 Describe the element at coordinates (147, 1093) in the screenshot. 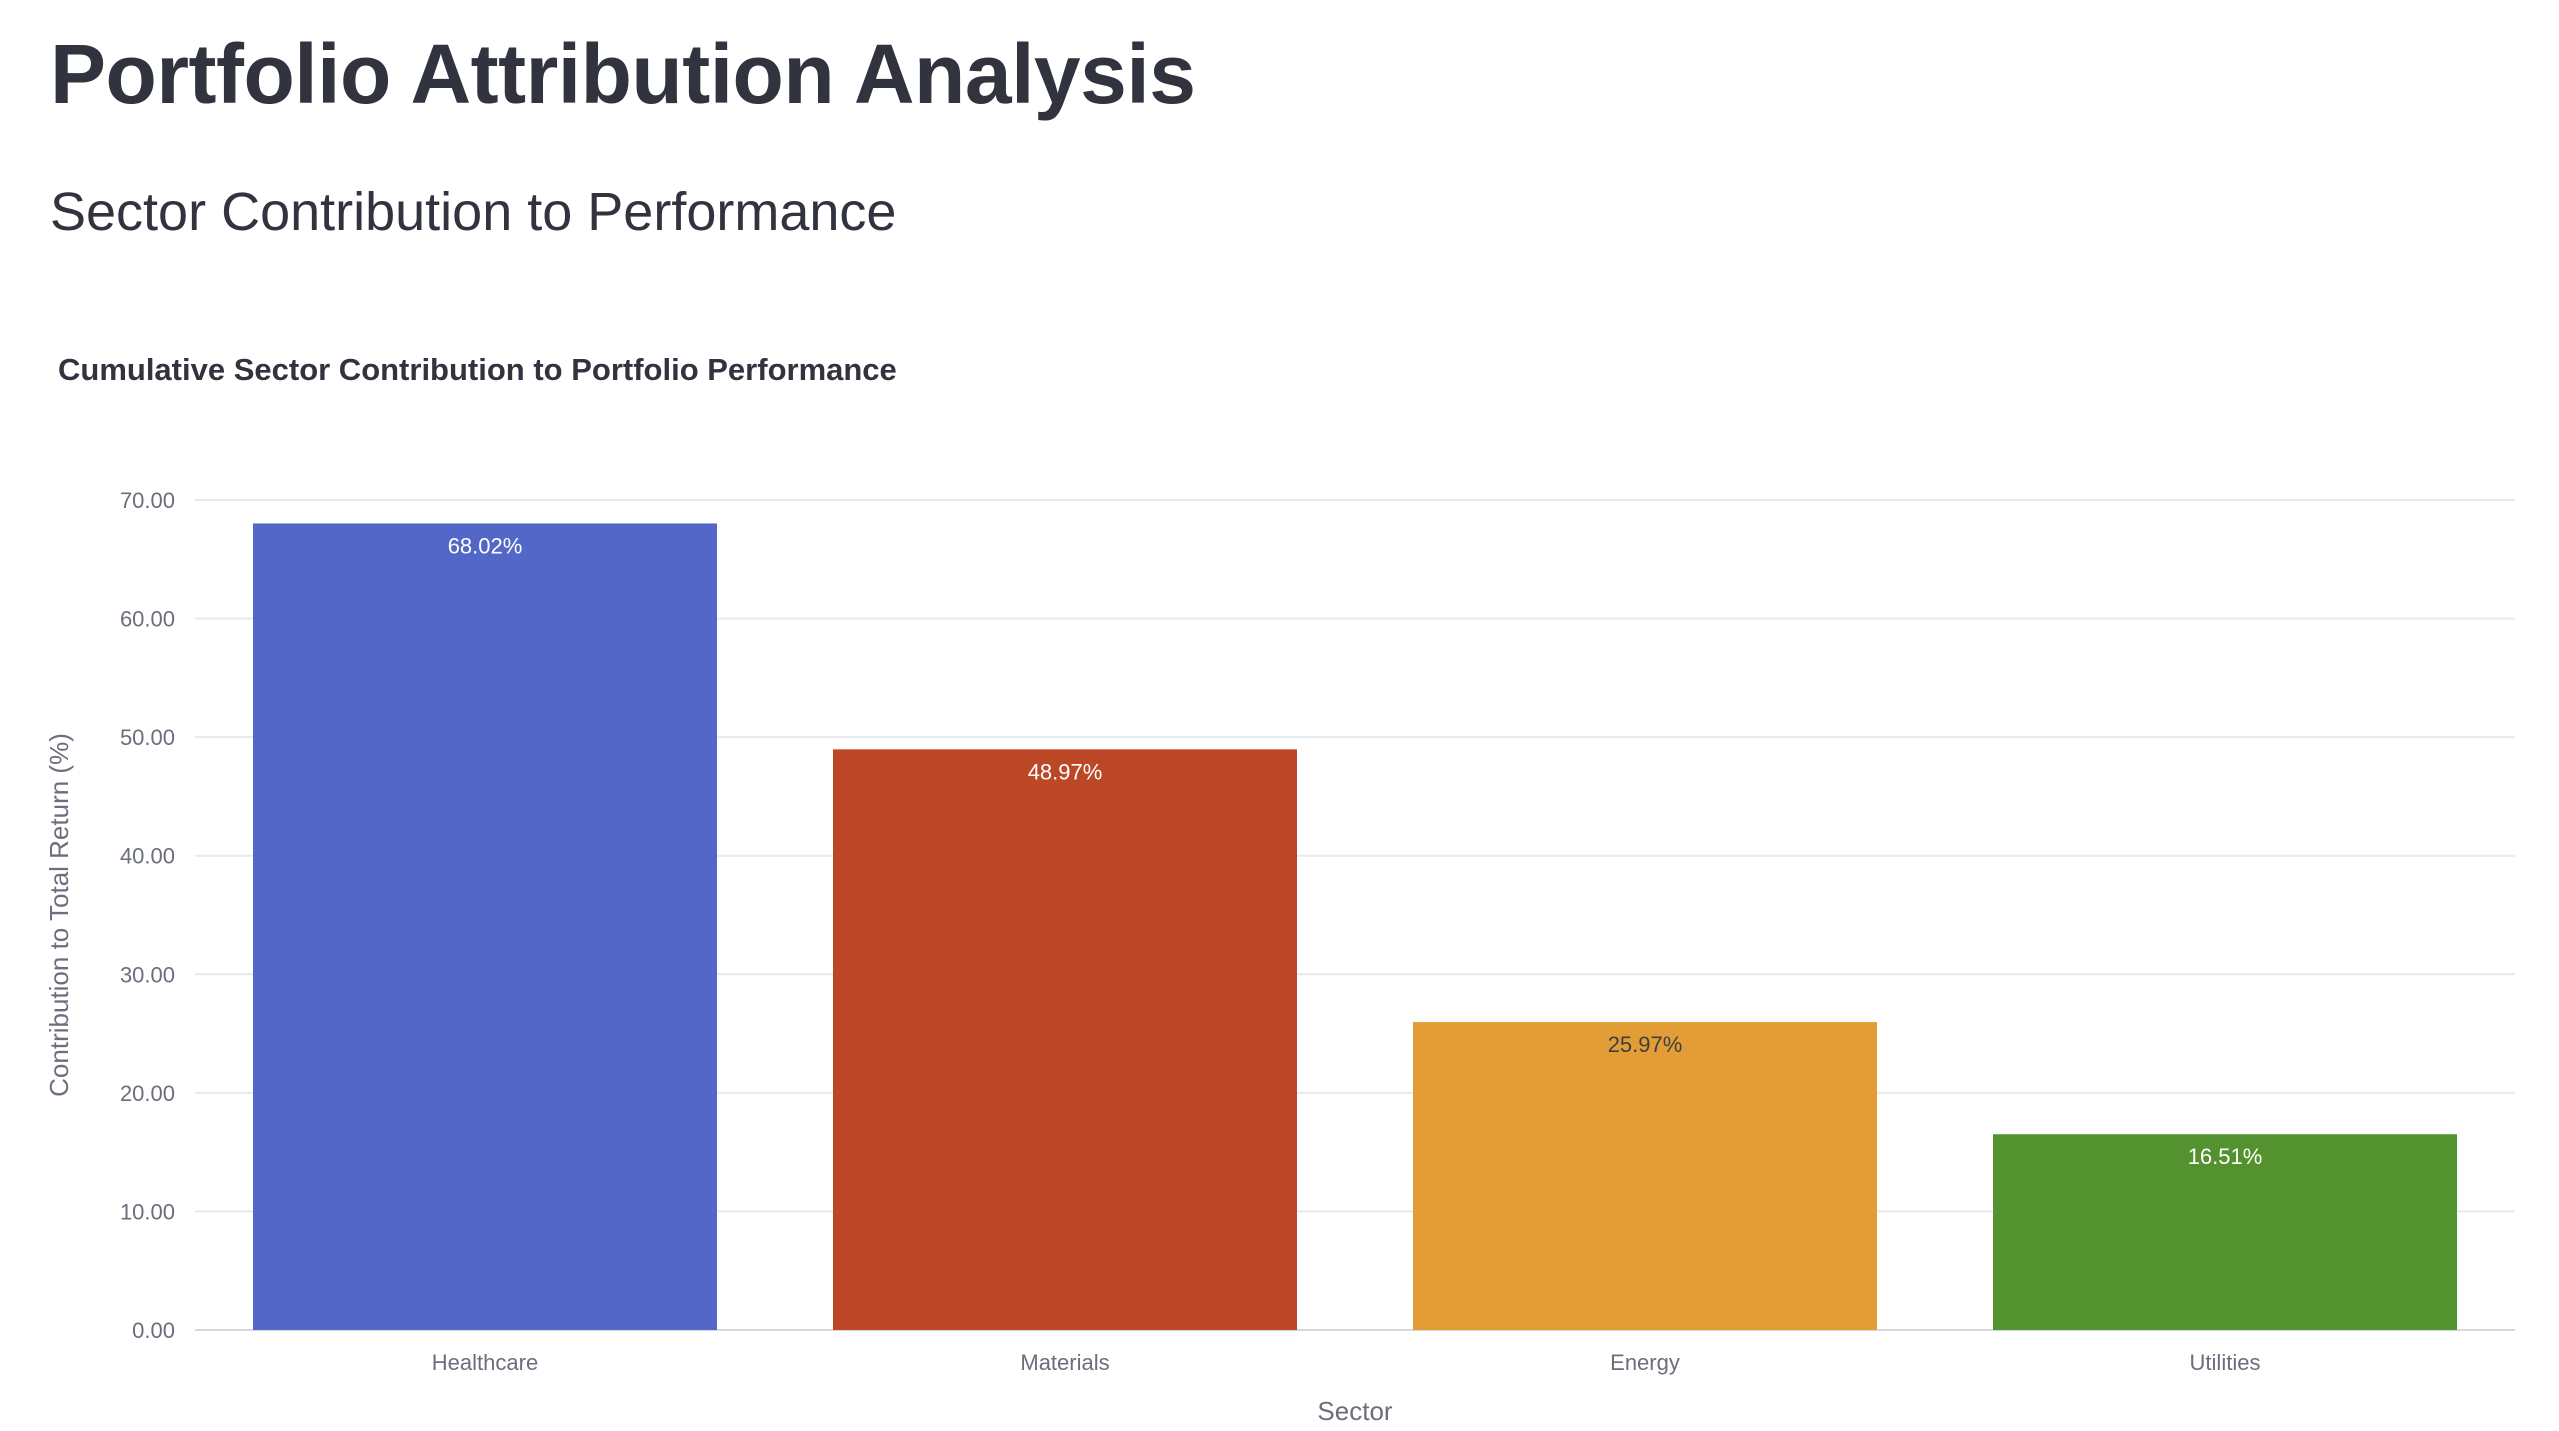

I see `y-tick-label: 20.00` at that location.